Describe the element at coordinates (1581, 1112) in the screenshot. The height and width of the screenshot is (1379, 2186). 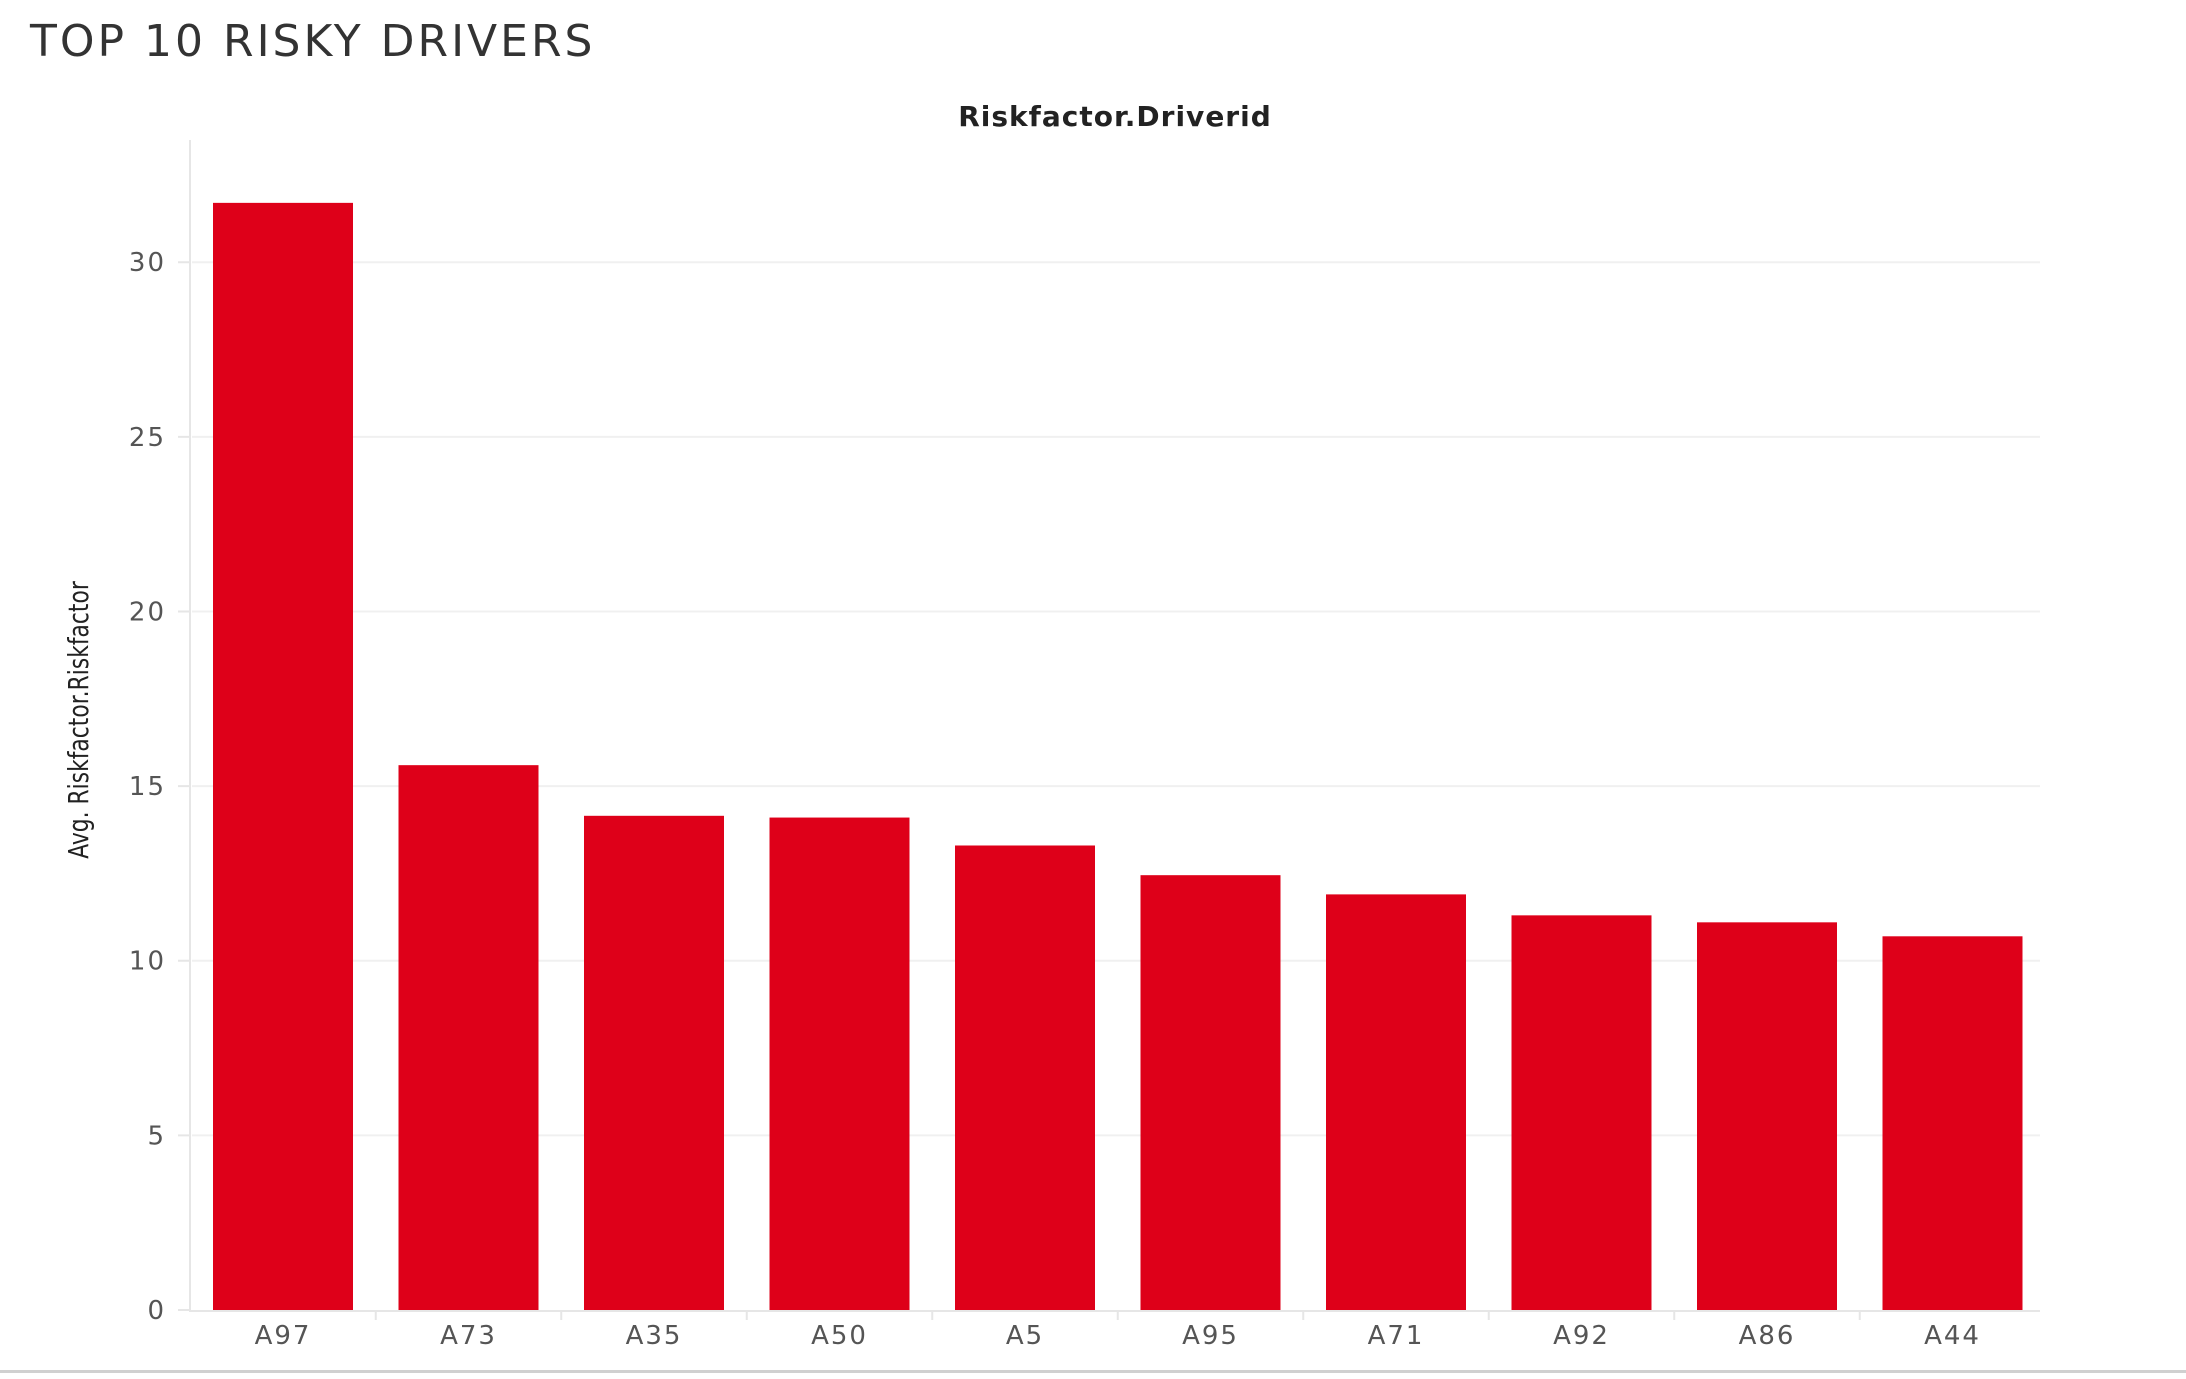
I see `bar-a92` at that location.